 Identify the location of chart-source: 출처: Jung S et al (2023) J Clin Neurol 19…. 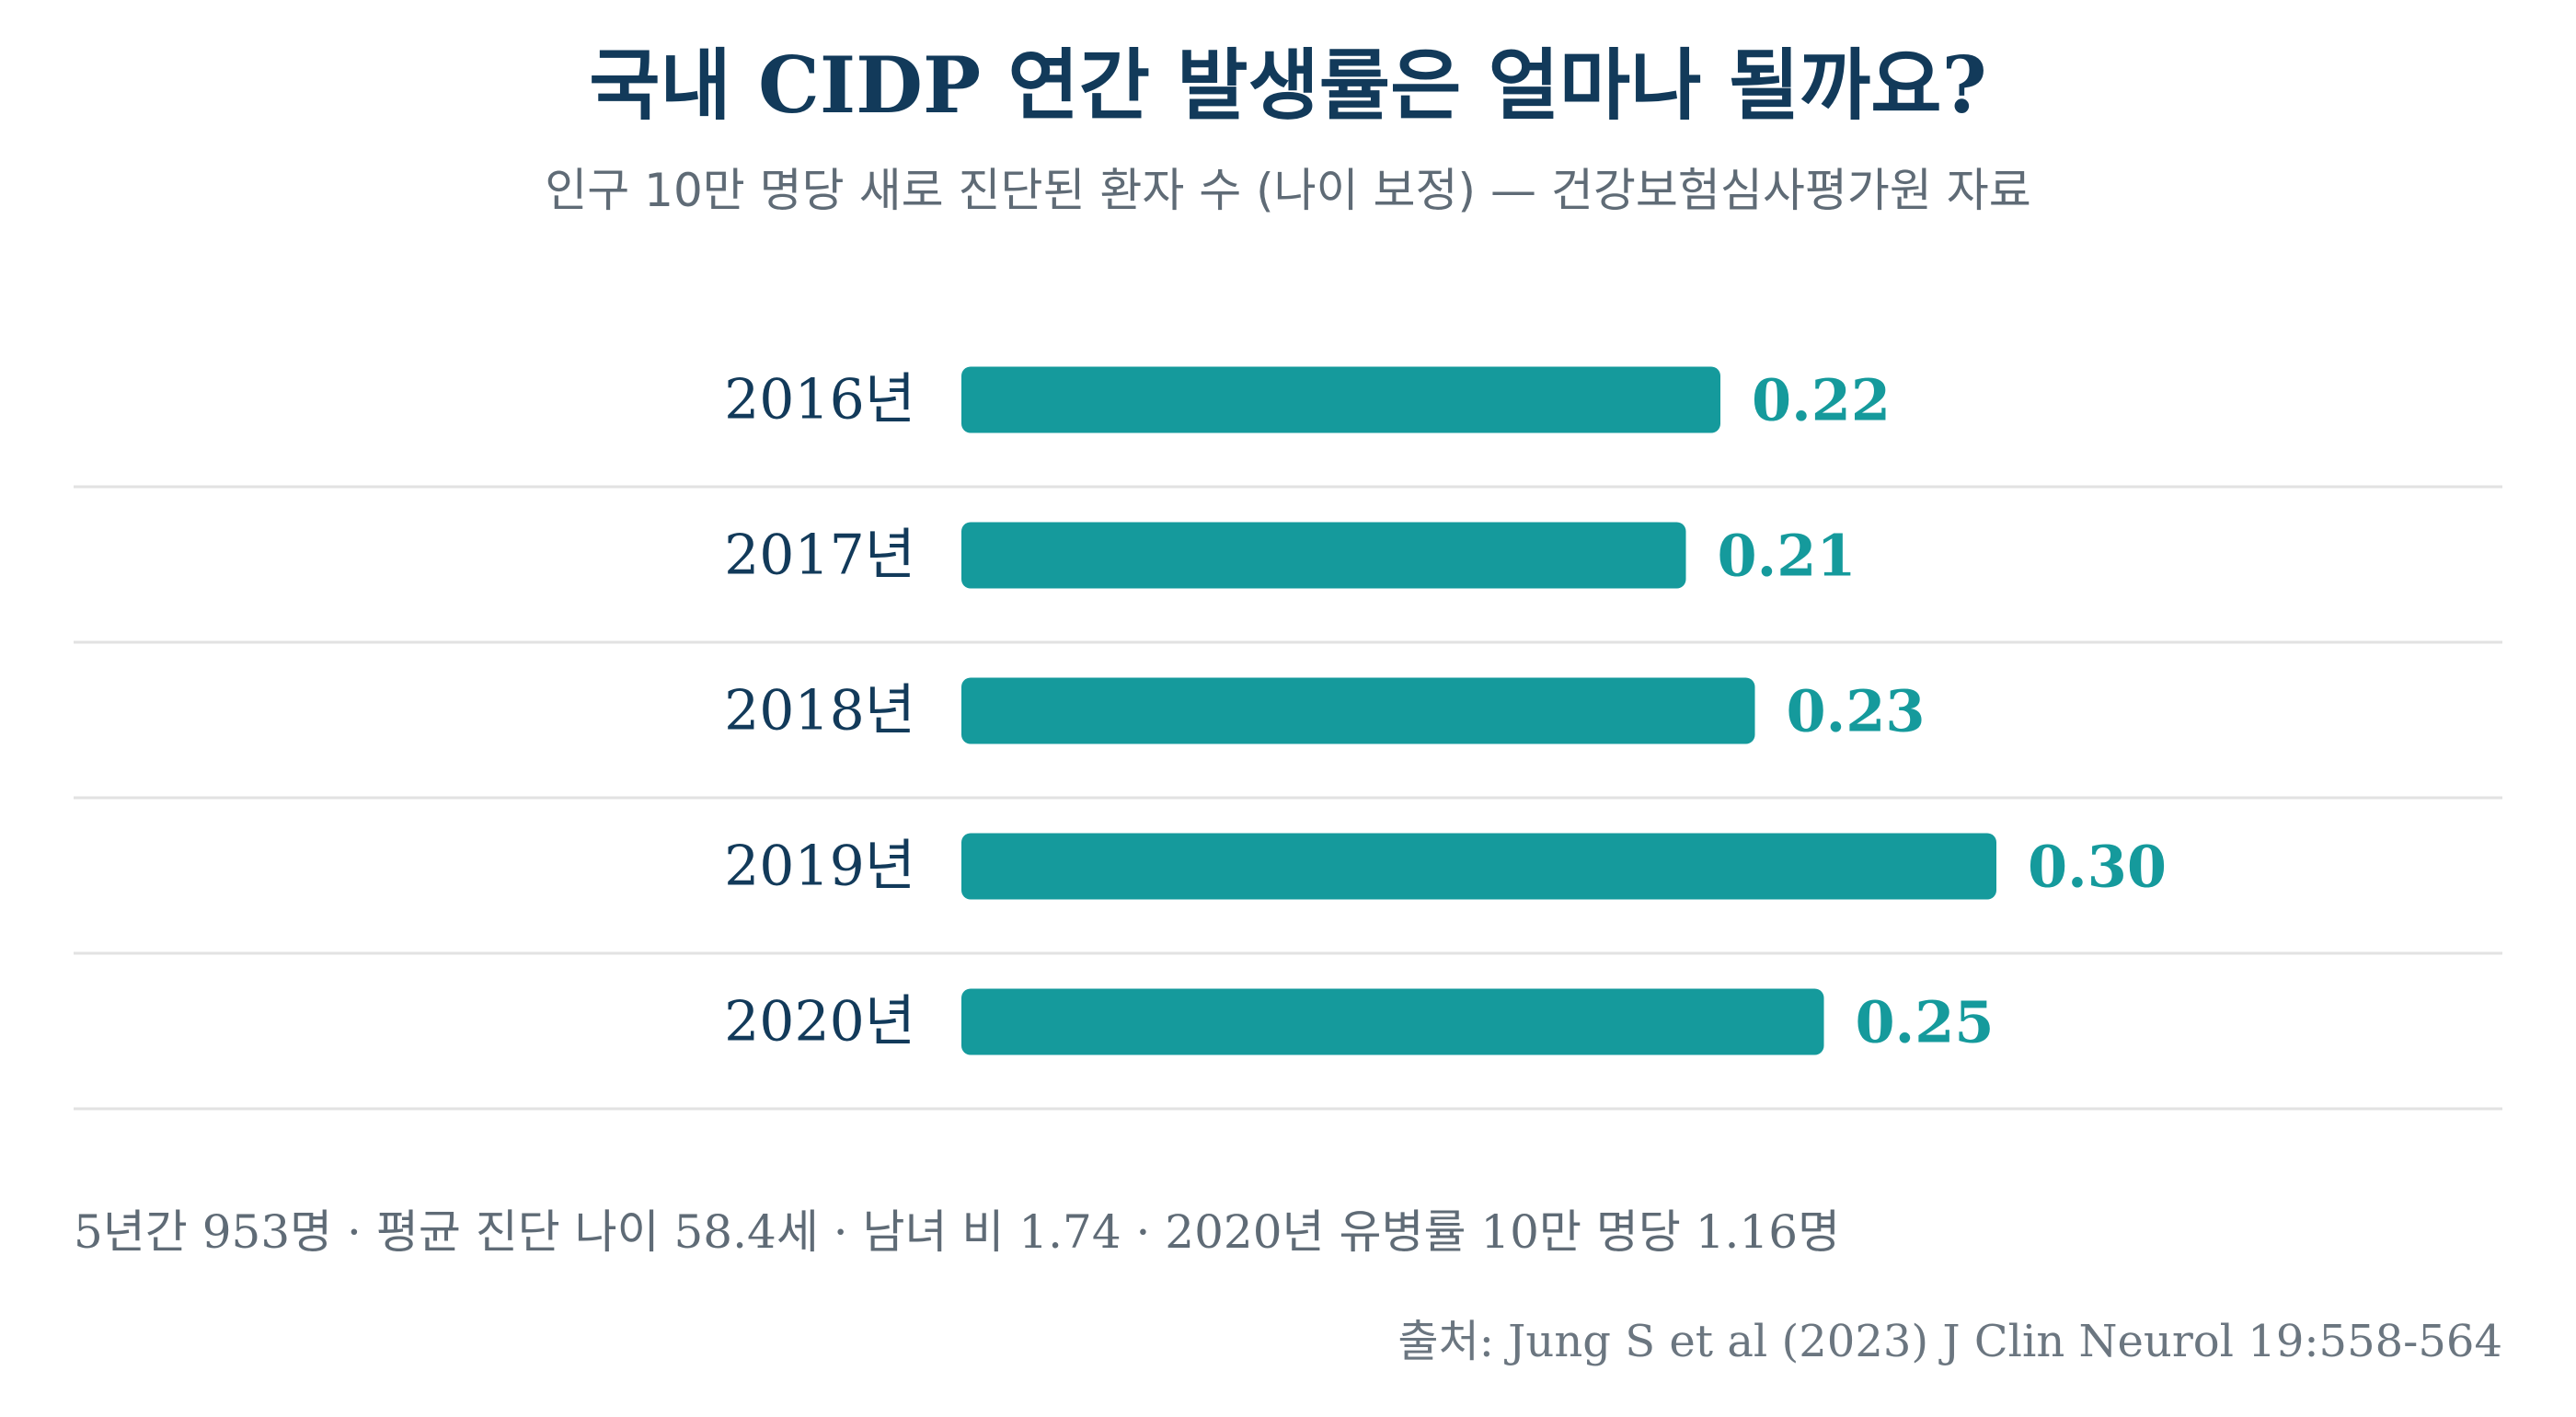
(1949, 1341).